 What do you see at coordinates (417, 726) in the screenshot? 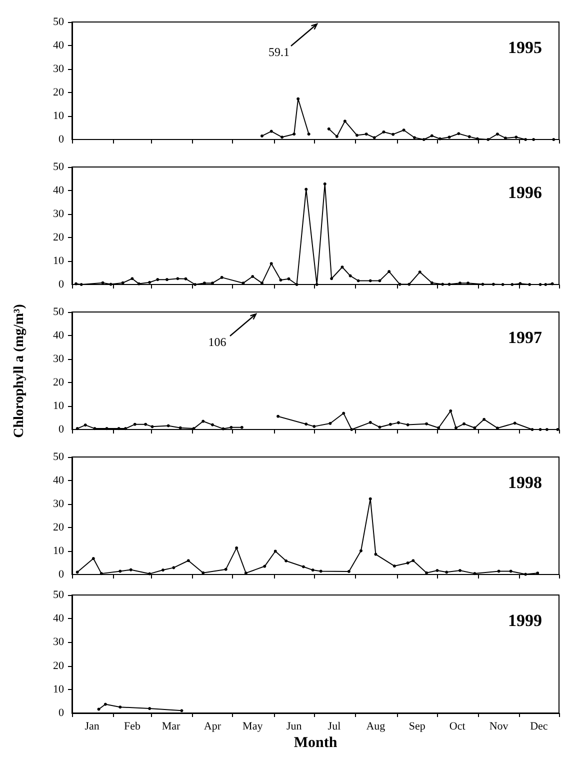
I see `x-tick-label: Sep` at bounding box center [417, 726].